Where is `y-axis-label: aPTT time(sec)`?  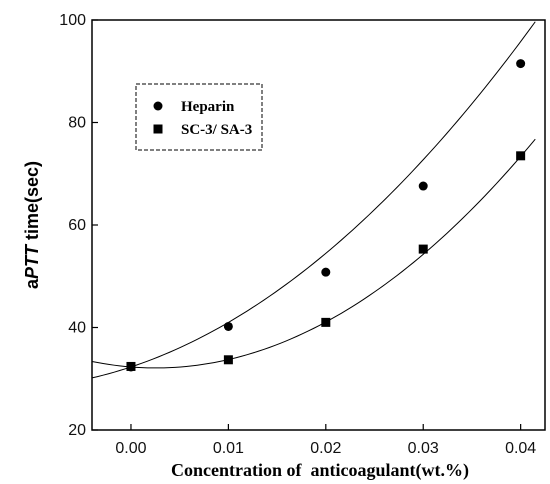
y-axis-label: aPTT time(sec) is located at coordinates (32, 225).